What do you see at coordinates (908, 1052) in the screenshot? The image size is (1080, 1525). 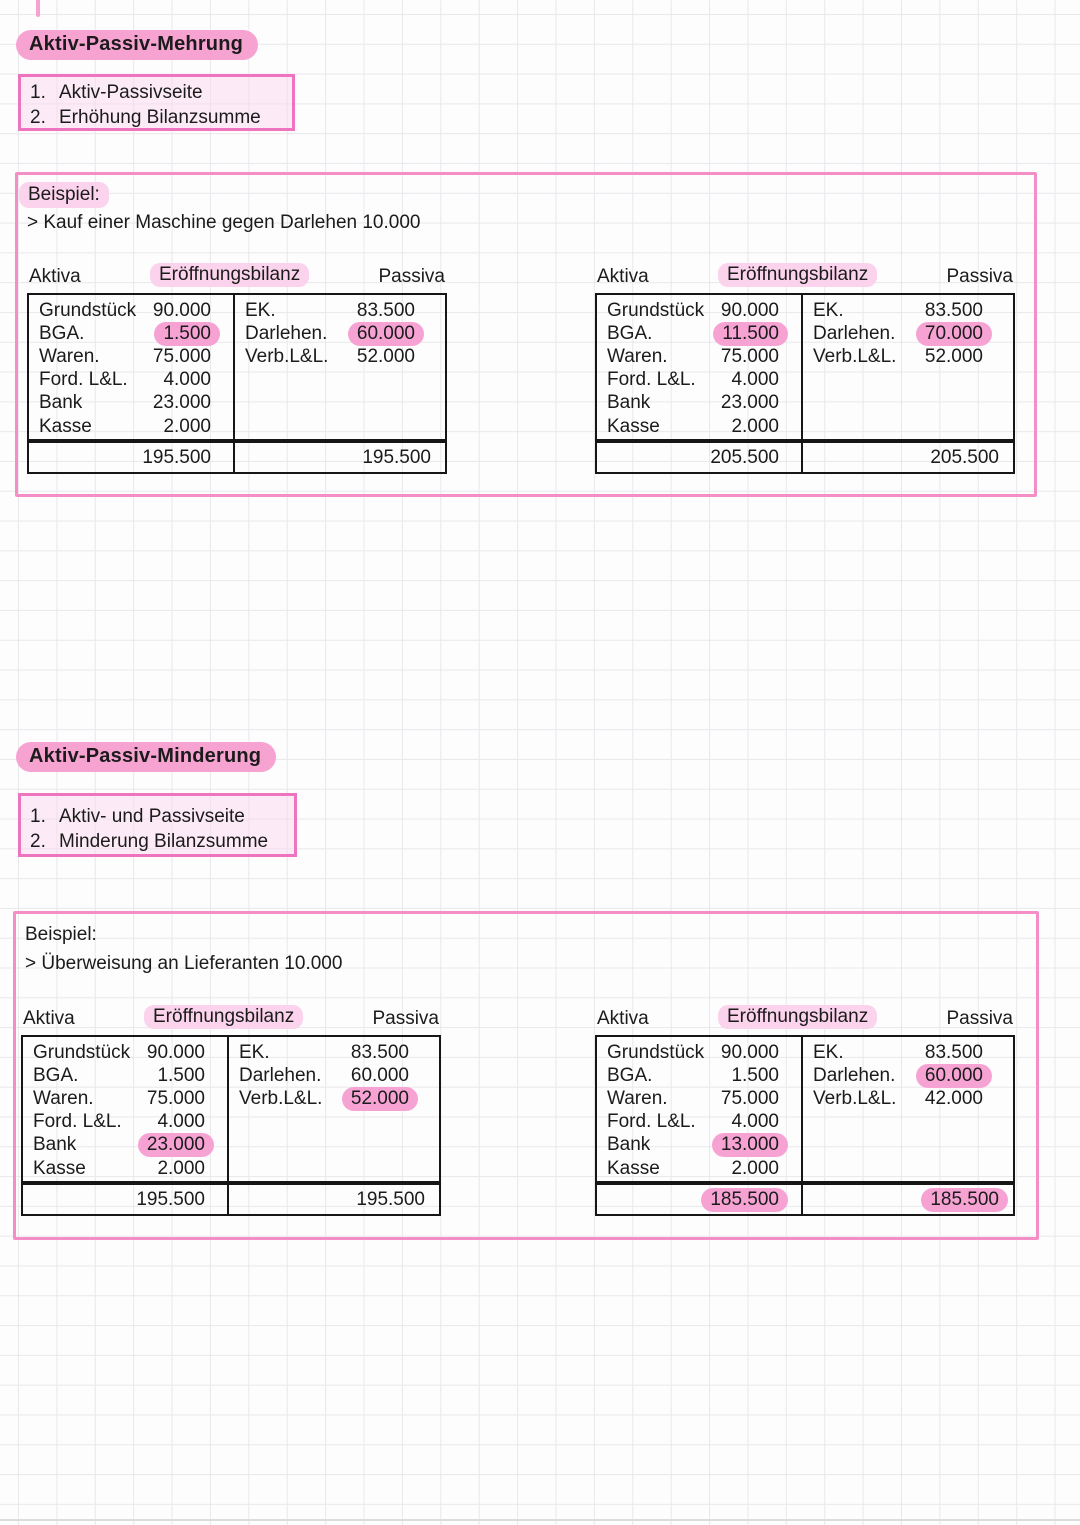 I see `account-row: EK. 83.500` at bounding box center [908, 1052].